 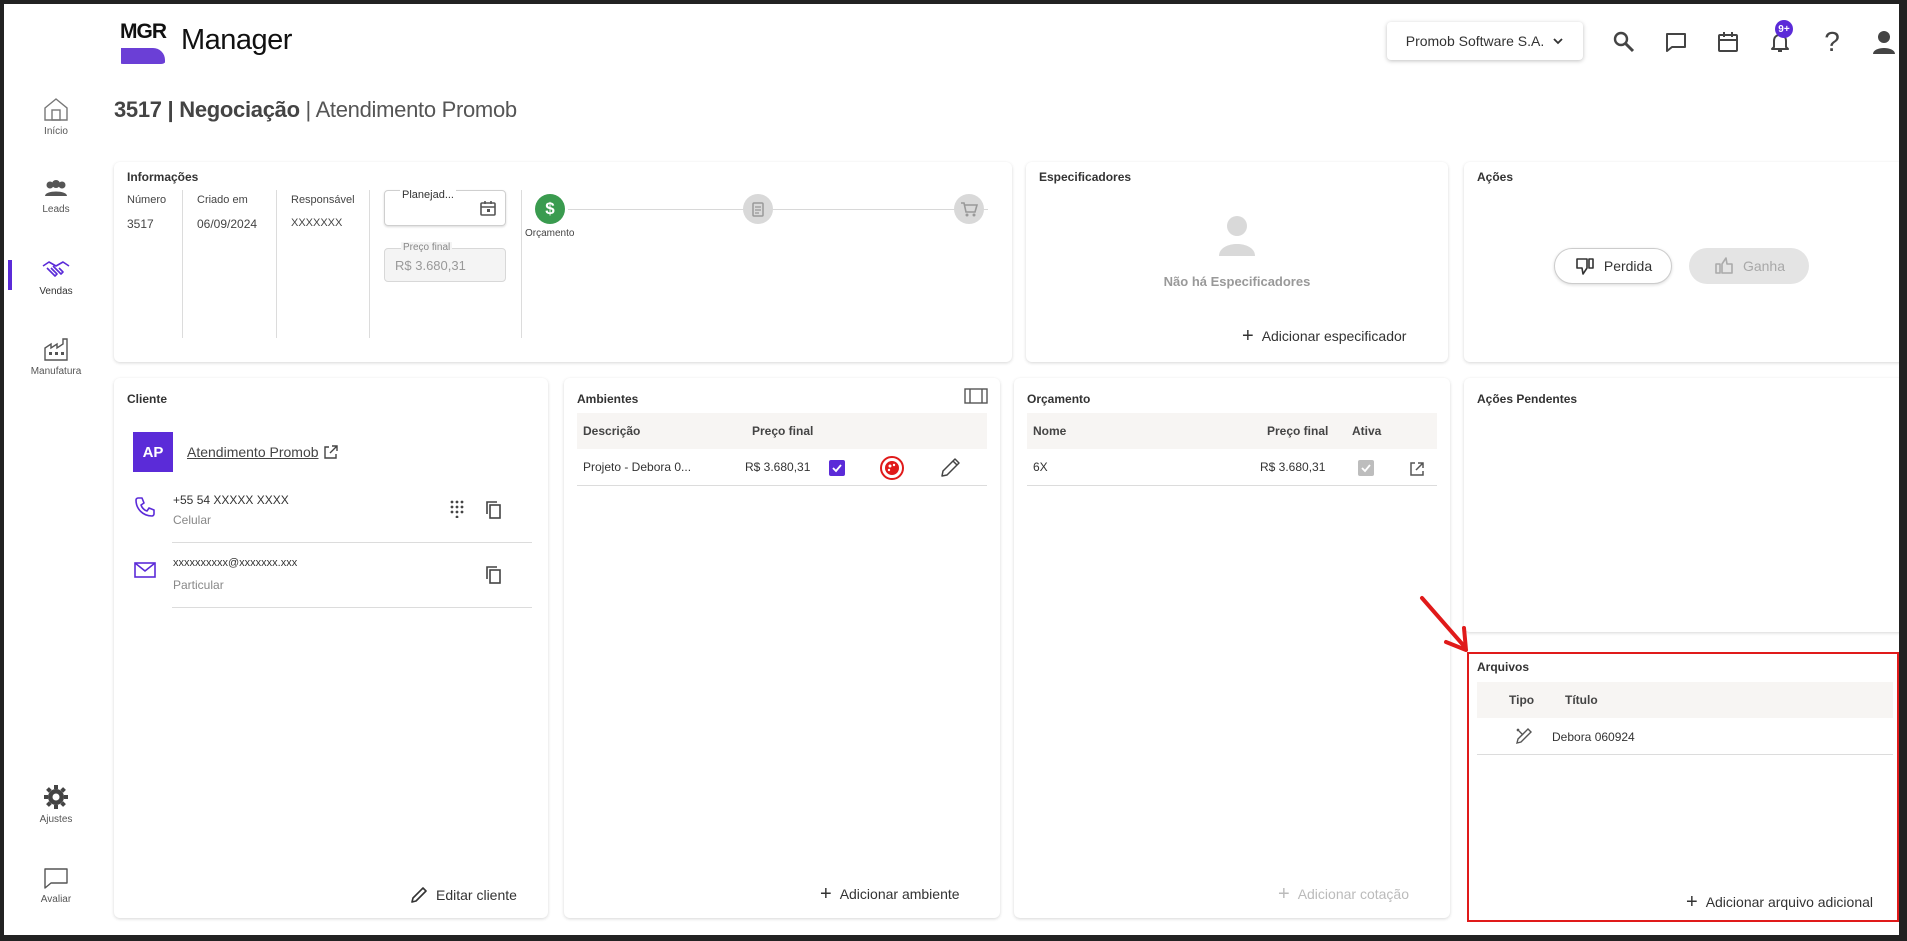 I want to click on phone-icon, so click(x=145, y=507).